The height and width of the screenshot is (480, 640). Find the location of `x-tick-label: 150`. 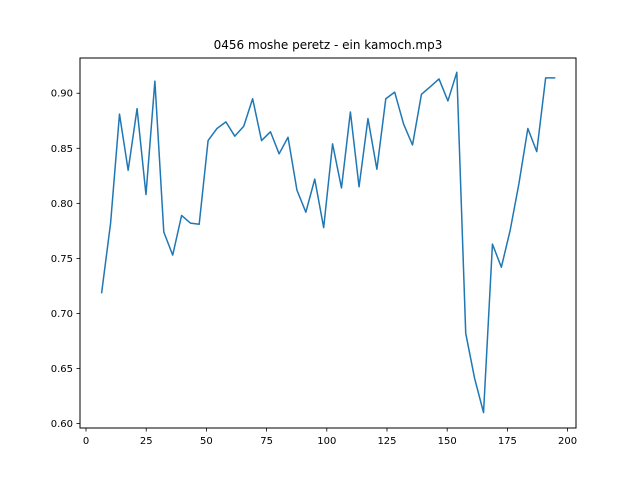

x-tick-label: 150 is located at coordinates (447, 441).